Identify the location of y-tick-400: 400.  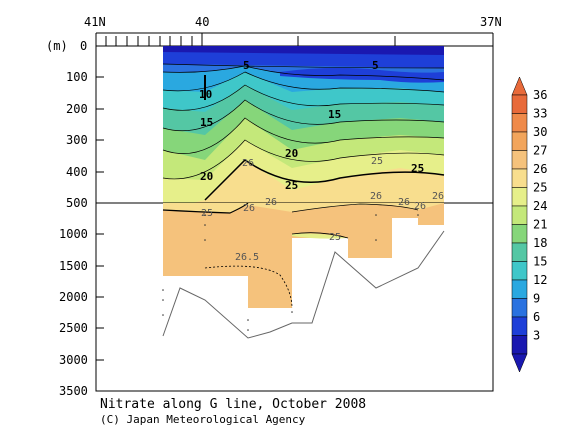
(77, 172).